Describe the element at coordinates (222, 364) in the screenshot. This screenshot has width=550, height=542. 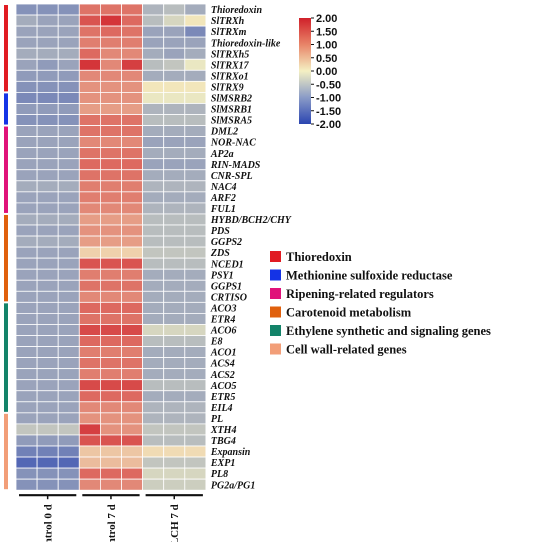
I see `gene-label: ACS4` at that location.